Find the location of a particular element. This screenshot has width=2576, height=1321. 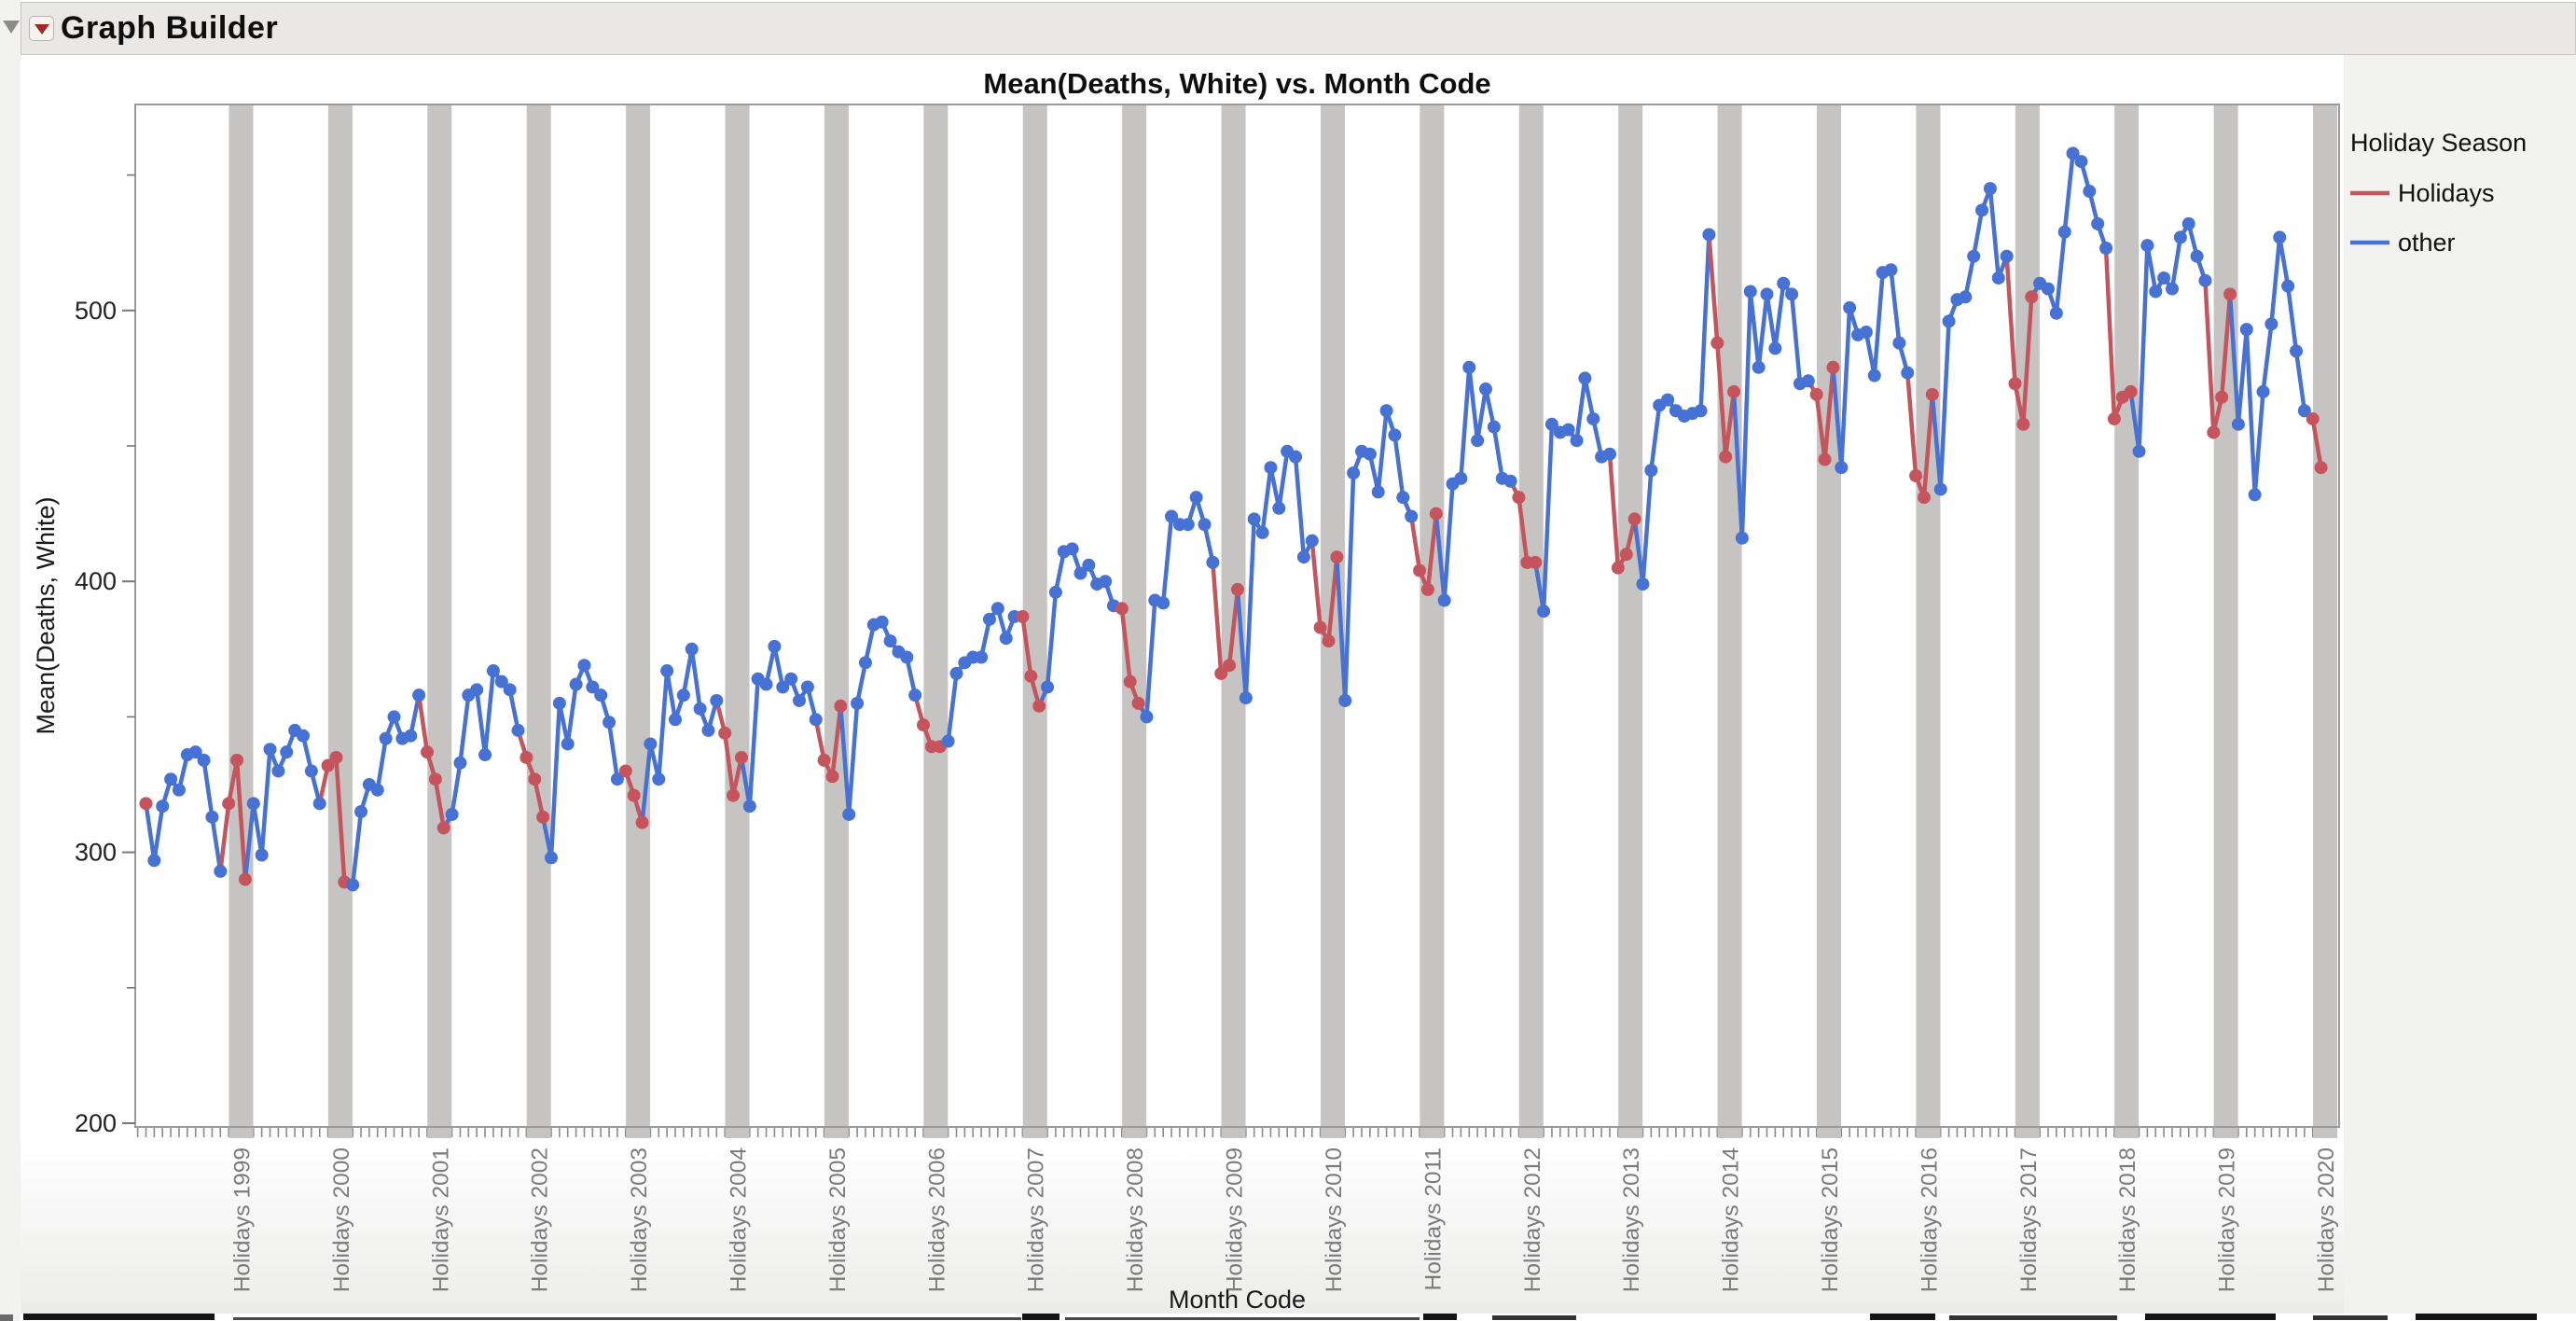

x-tick-label: Holidays 2017 is located at coordinates (2029, 1220).